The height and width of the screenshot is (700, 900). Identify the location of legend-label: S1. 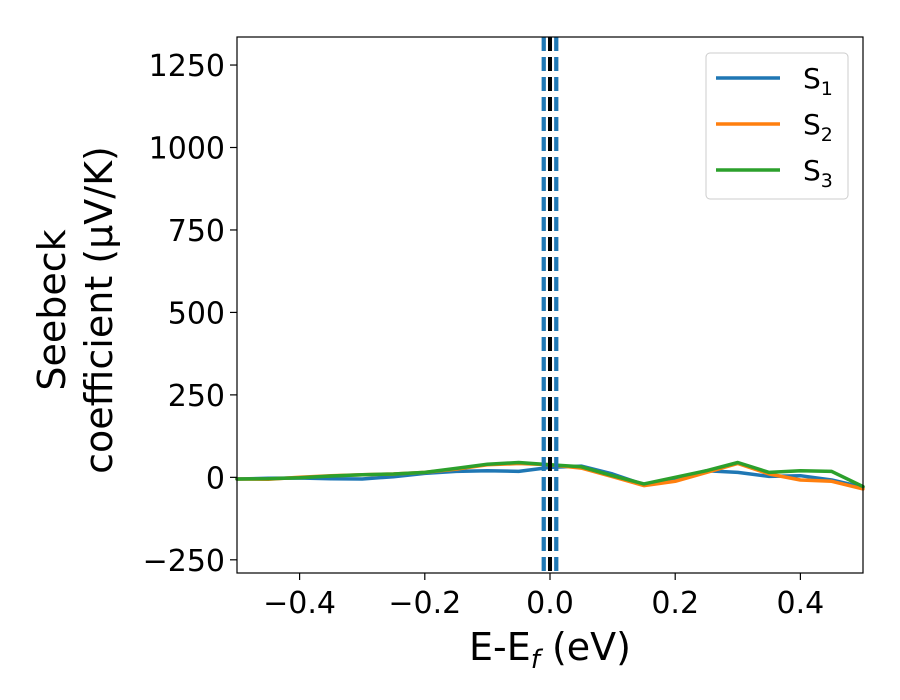
(818, 81).